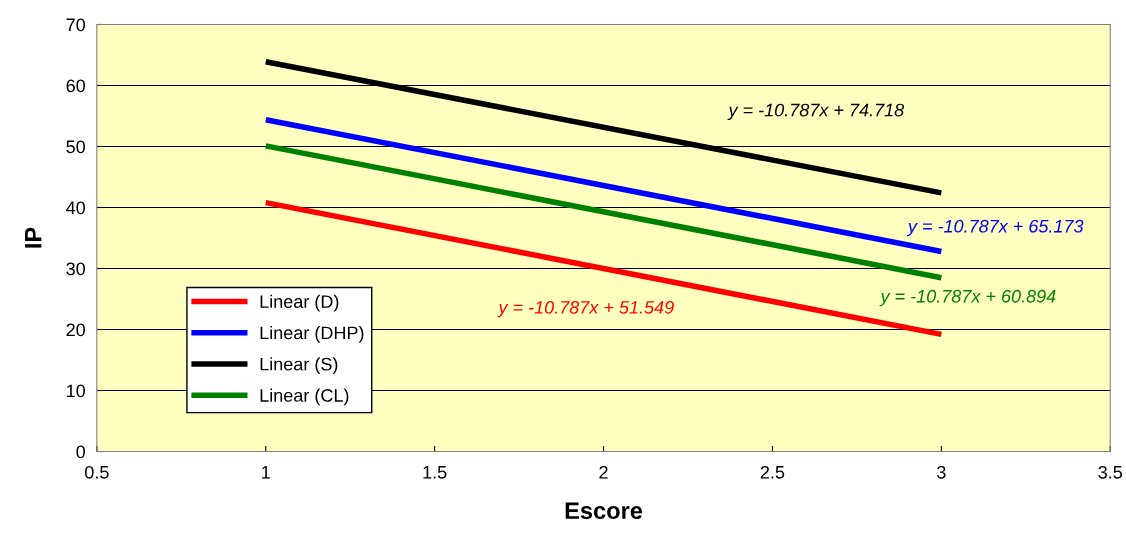  I want to click on y-tick-label: 60, so click(76, 86).